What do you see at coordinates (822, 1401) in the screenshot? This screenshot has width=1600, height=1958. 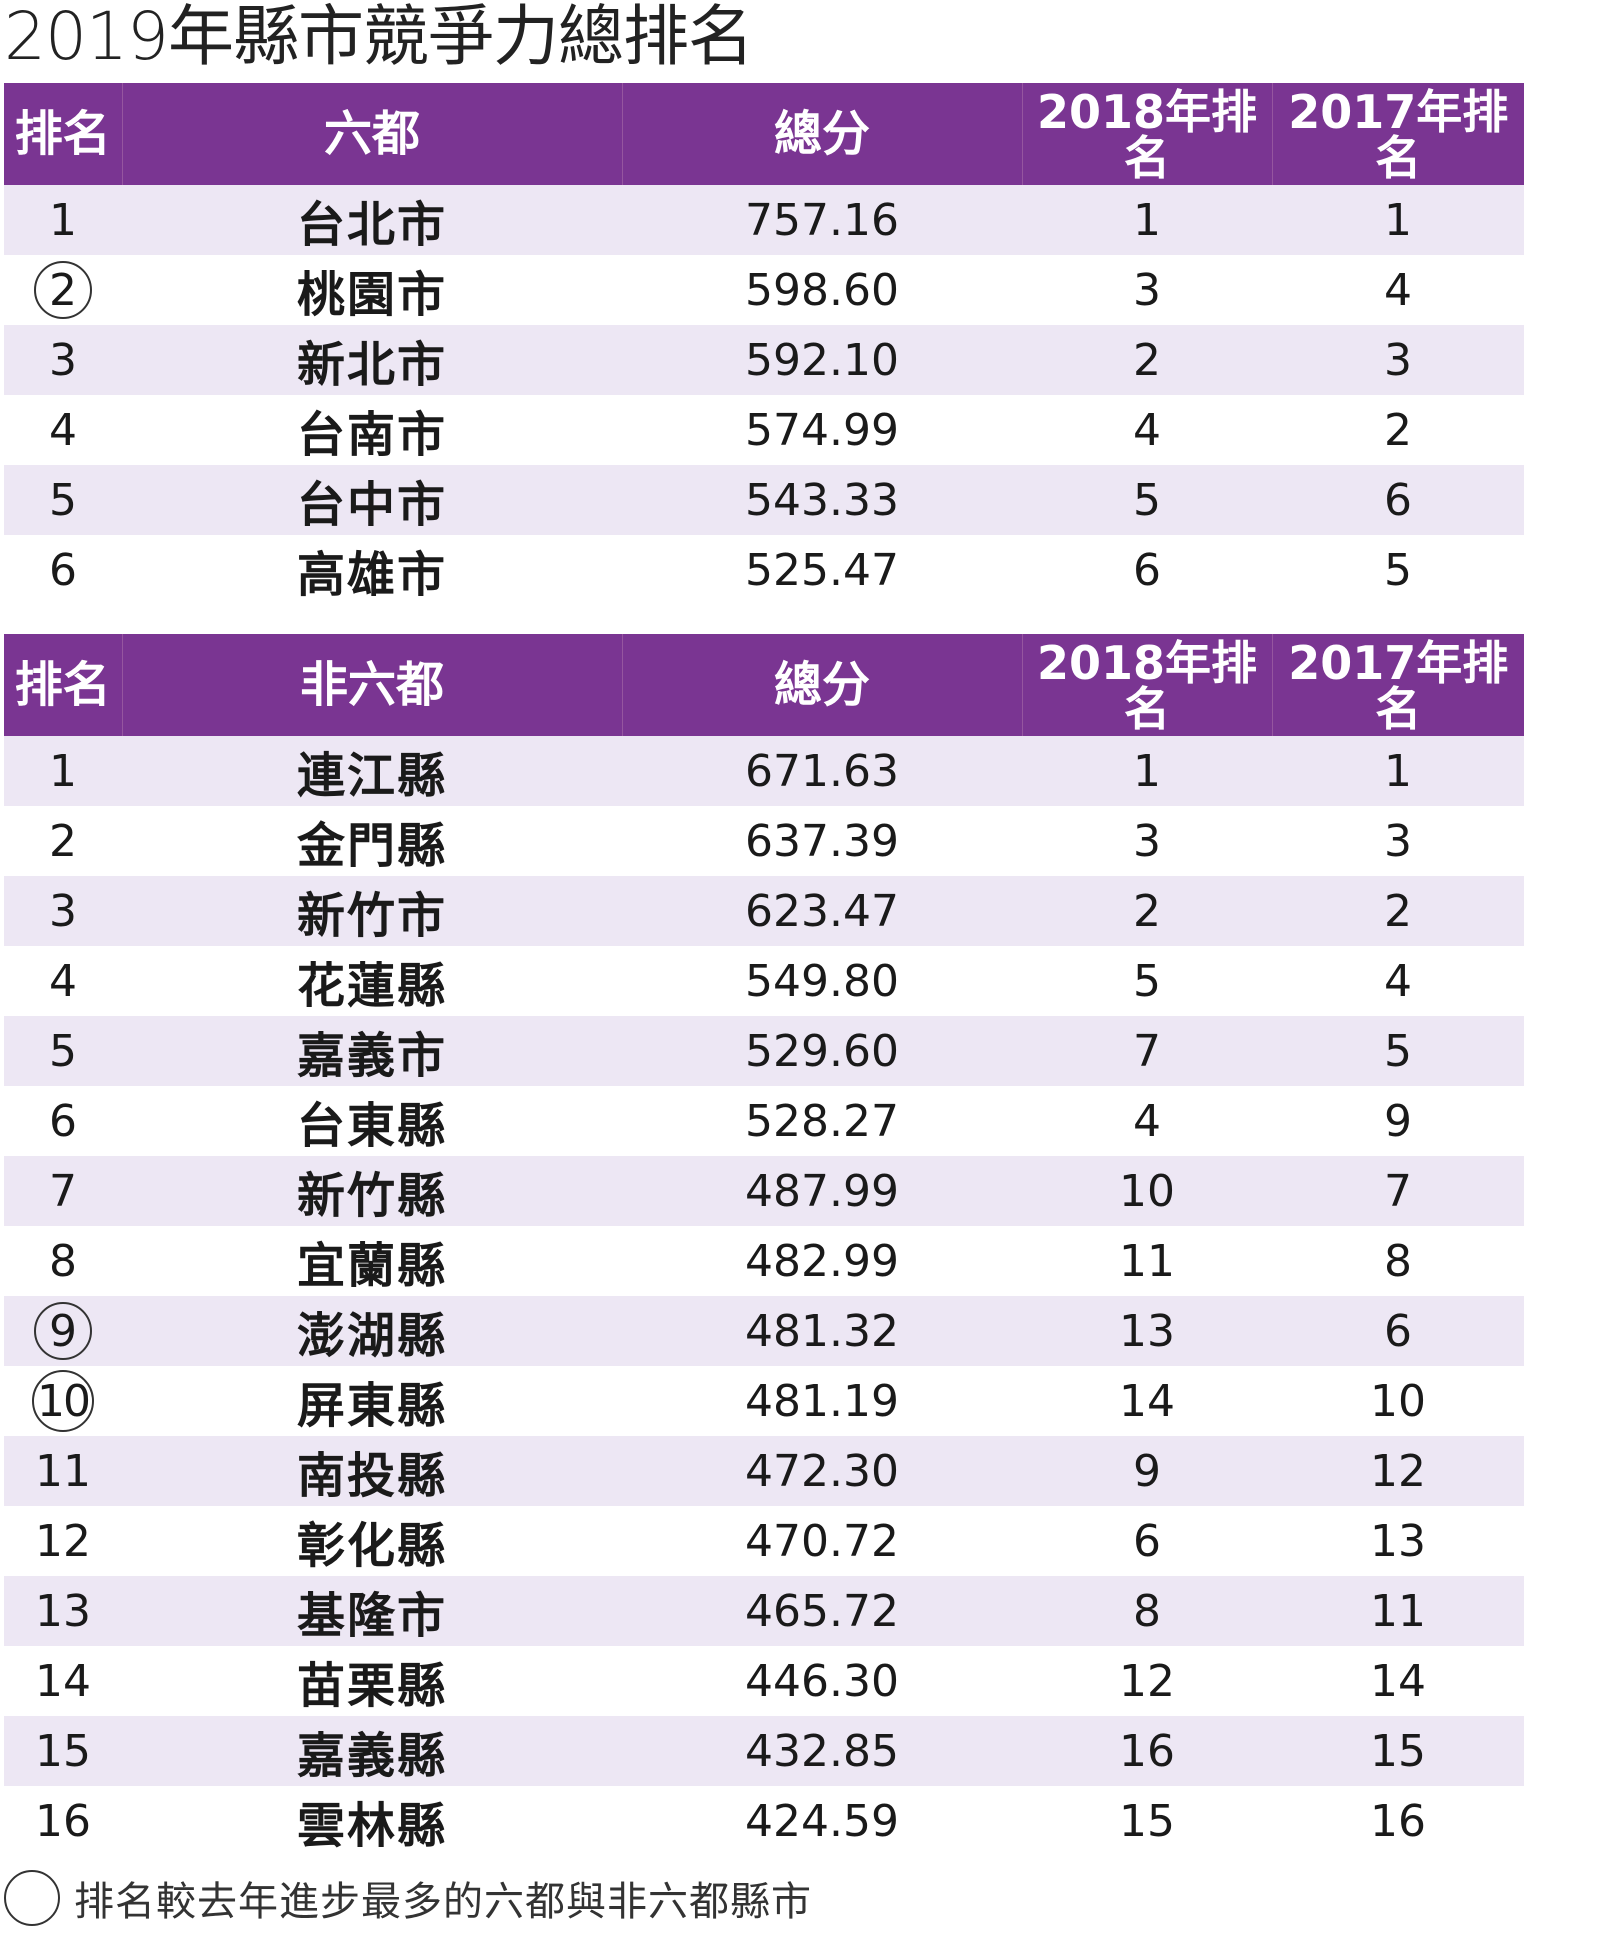 I see `total-score-cell: 481.19` at bounding box center [822, 1401].